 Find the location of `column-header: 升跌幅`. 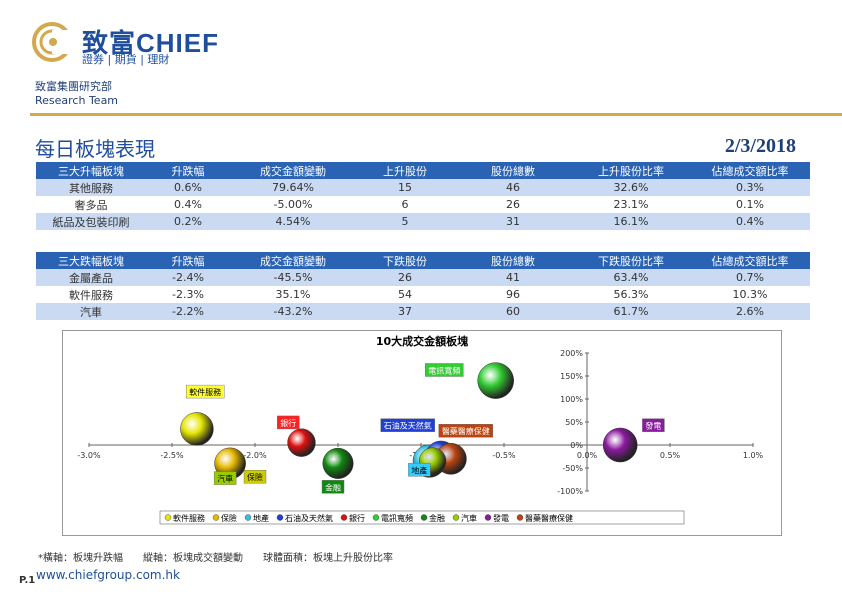

column-header: 升跌幅 is located at coordinates (188, 260).